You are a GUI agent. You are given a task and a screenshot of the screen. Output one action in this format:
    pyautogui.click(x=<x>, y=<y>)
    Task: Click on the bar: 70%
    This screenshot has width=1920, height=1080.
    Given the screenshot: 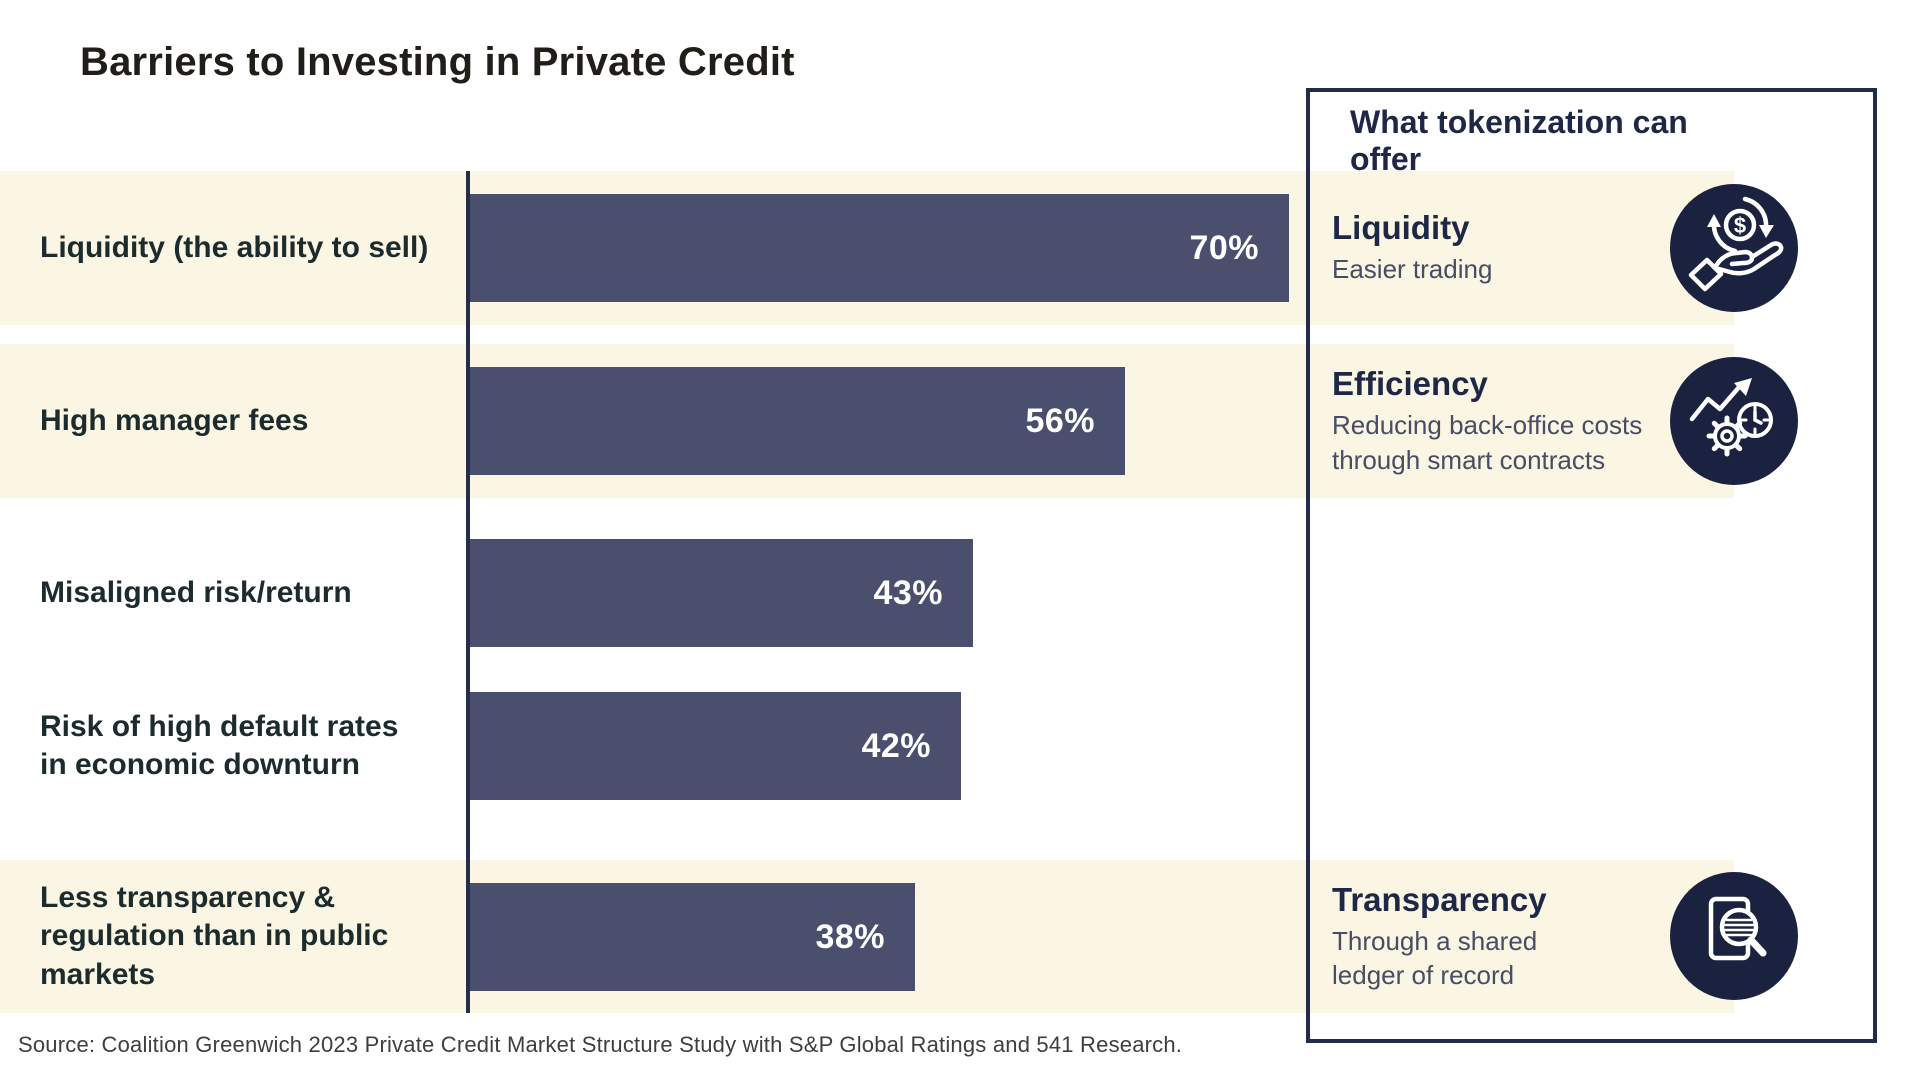 What is the action you would take?
    pyautogui.click(x=879, y=248)
    